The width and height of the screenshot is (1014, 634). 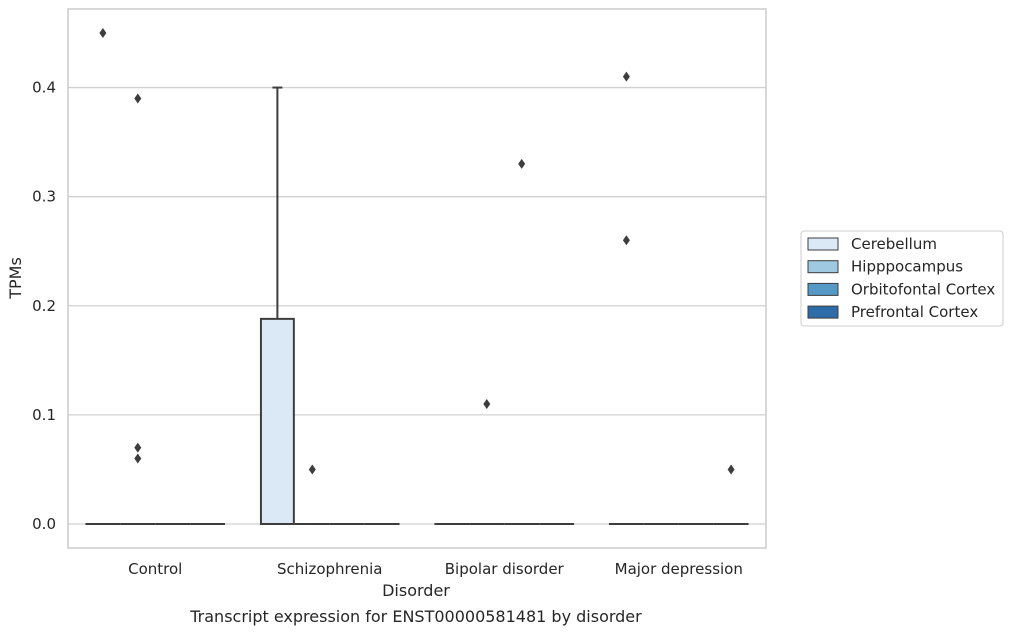 What do you see at coordinates (44, 197) in the screenshot?
I see `y-tick-label: 0.3` at bounding box center [44, 197].